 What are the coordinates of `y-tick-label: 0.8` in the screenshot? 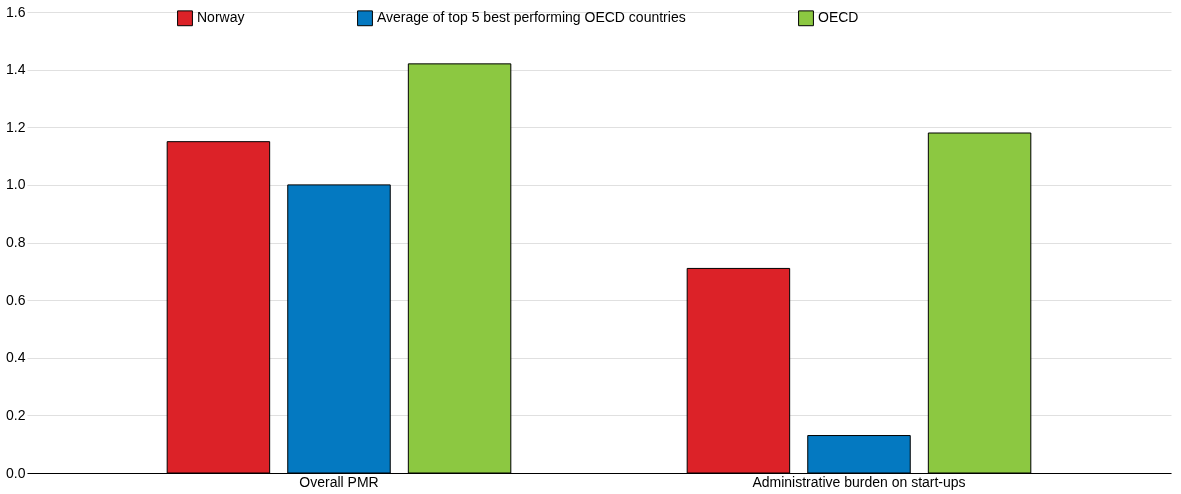 It's located at (16, 242).